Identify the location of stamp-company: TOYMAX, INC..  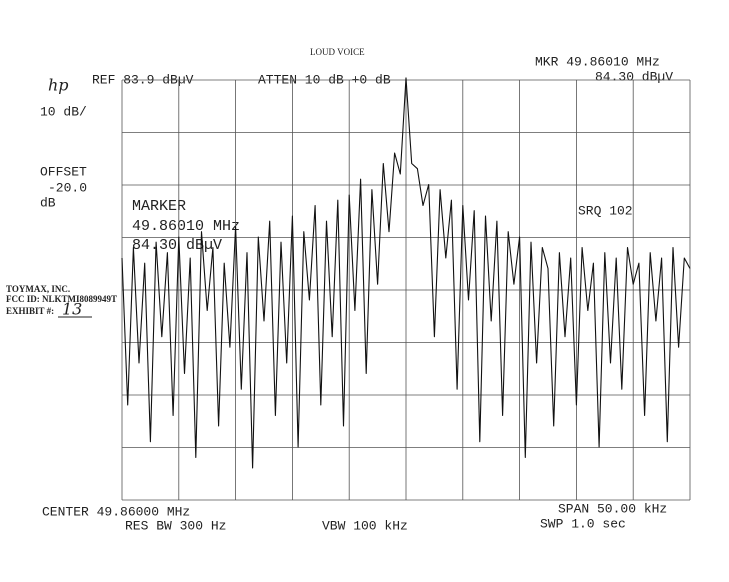
(38, 289).